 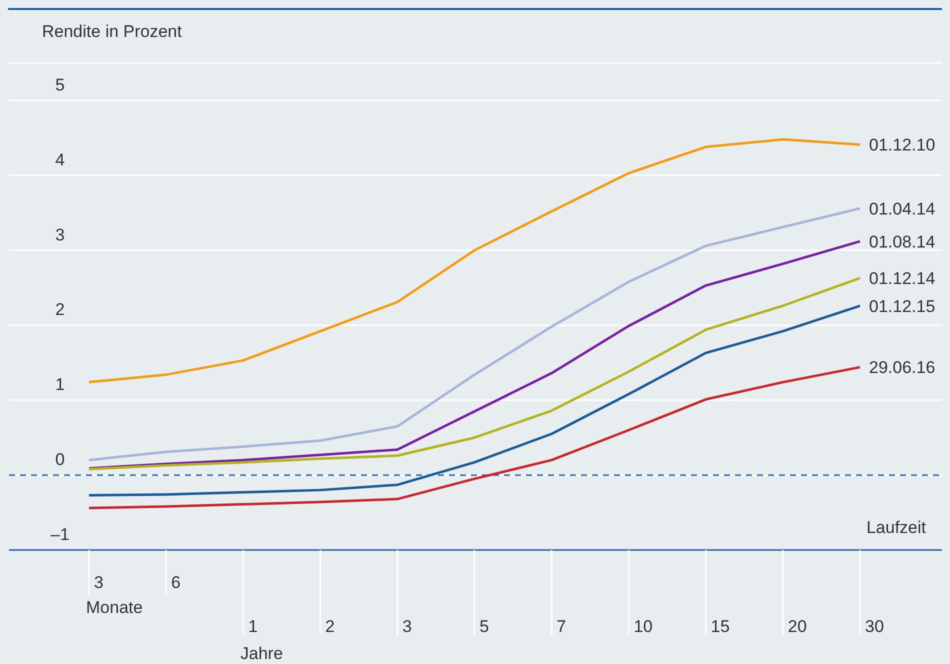 What do you see at coordinates (330, 626) in the screenshot?
I see `x-tick-label: 2` at bounding box center [330, 626].